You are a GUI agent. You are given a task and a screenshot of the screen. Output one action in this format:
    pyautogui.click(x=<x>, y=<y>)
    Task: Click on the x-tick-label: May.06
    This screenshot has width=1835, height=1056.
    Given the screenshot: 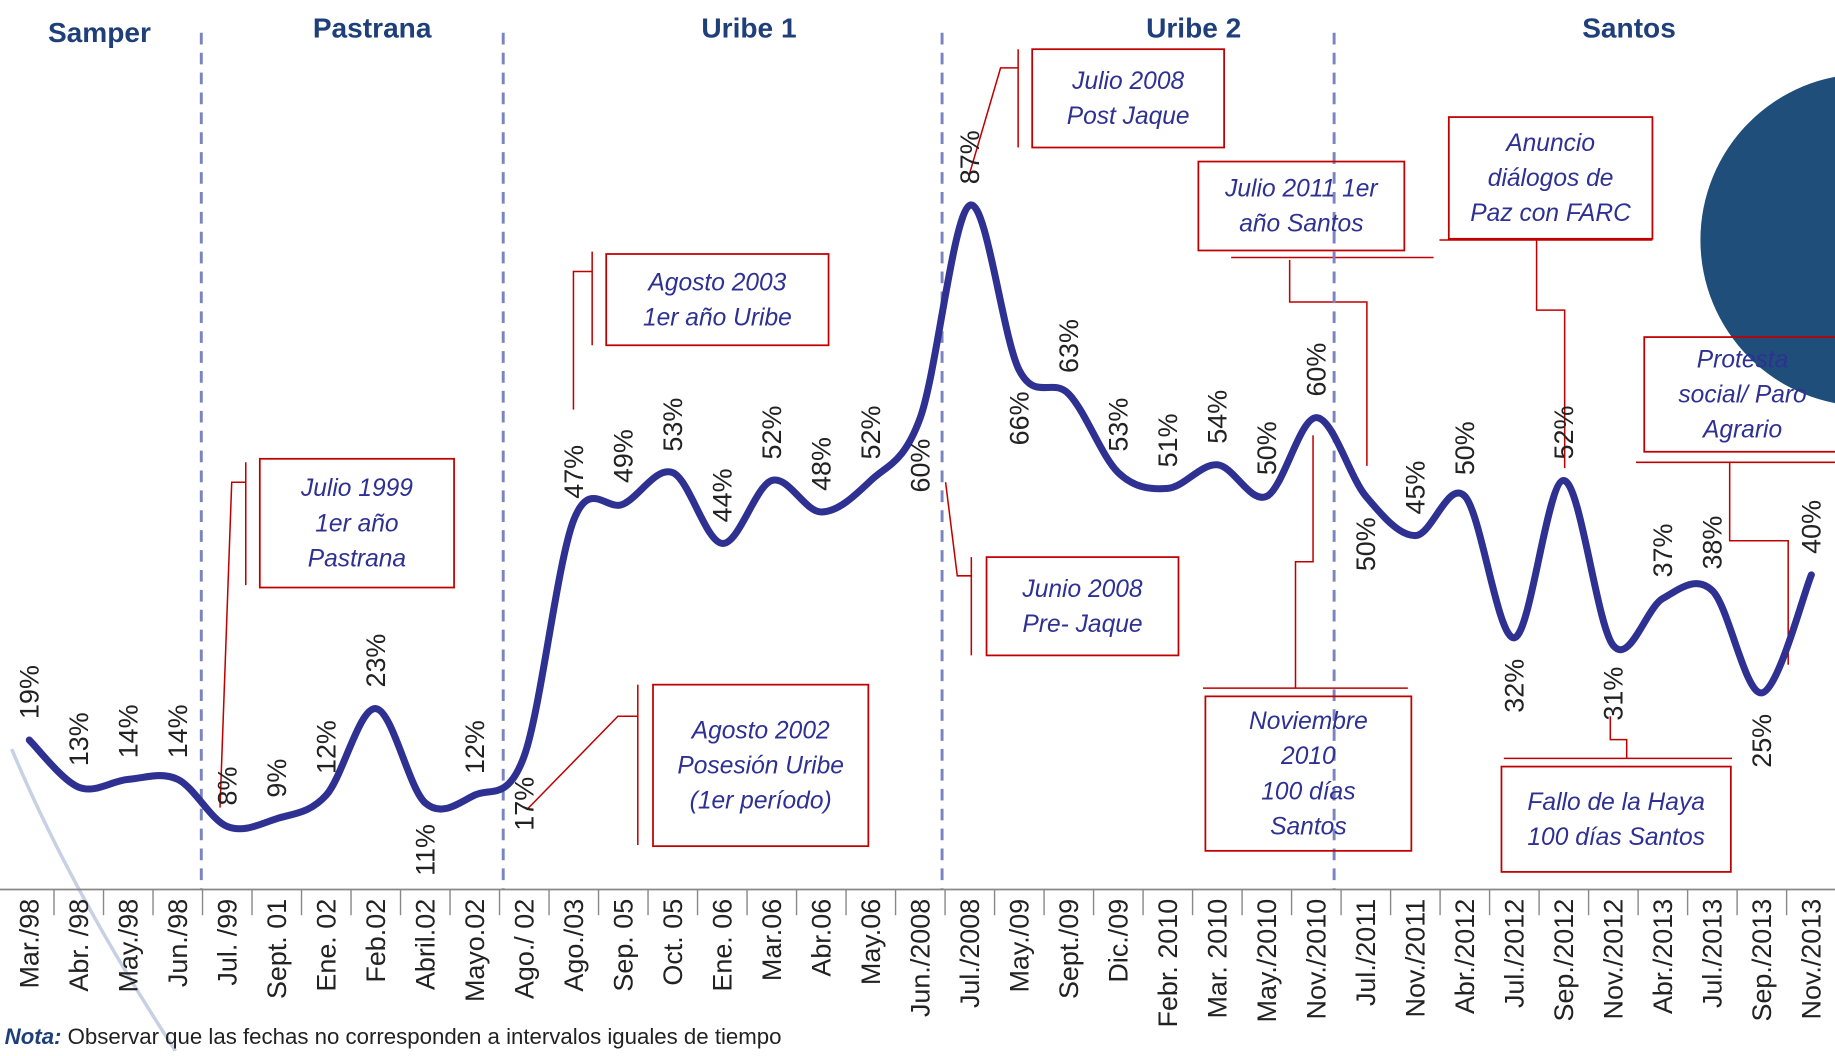 What is the action you would take?
    pyautogui.click(x=871, y=942)
    